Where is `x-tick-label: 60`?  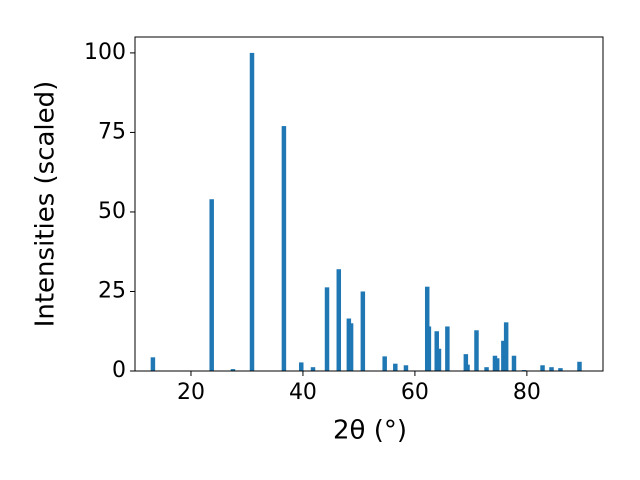
x-tick-label: 60 is located at coordinates (415, 392).